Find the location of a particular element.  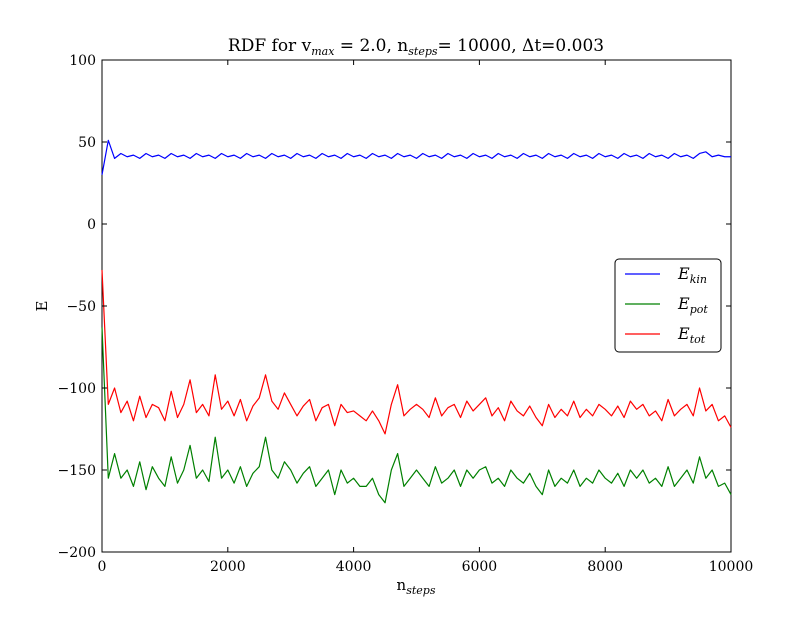

x-tick-label: 4000 is located at coordinates (354, 567).